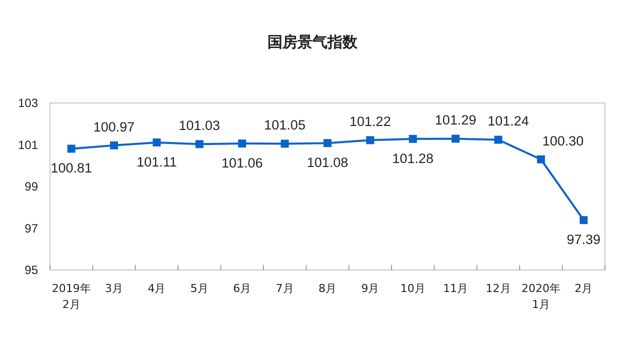 This screenshot has width=625, height=339. What do you see at coordinates (327, 288) in the screenshot?
I see `x-tick-label: 8月` at bounding box center [327, 288].